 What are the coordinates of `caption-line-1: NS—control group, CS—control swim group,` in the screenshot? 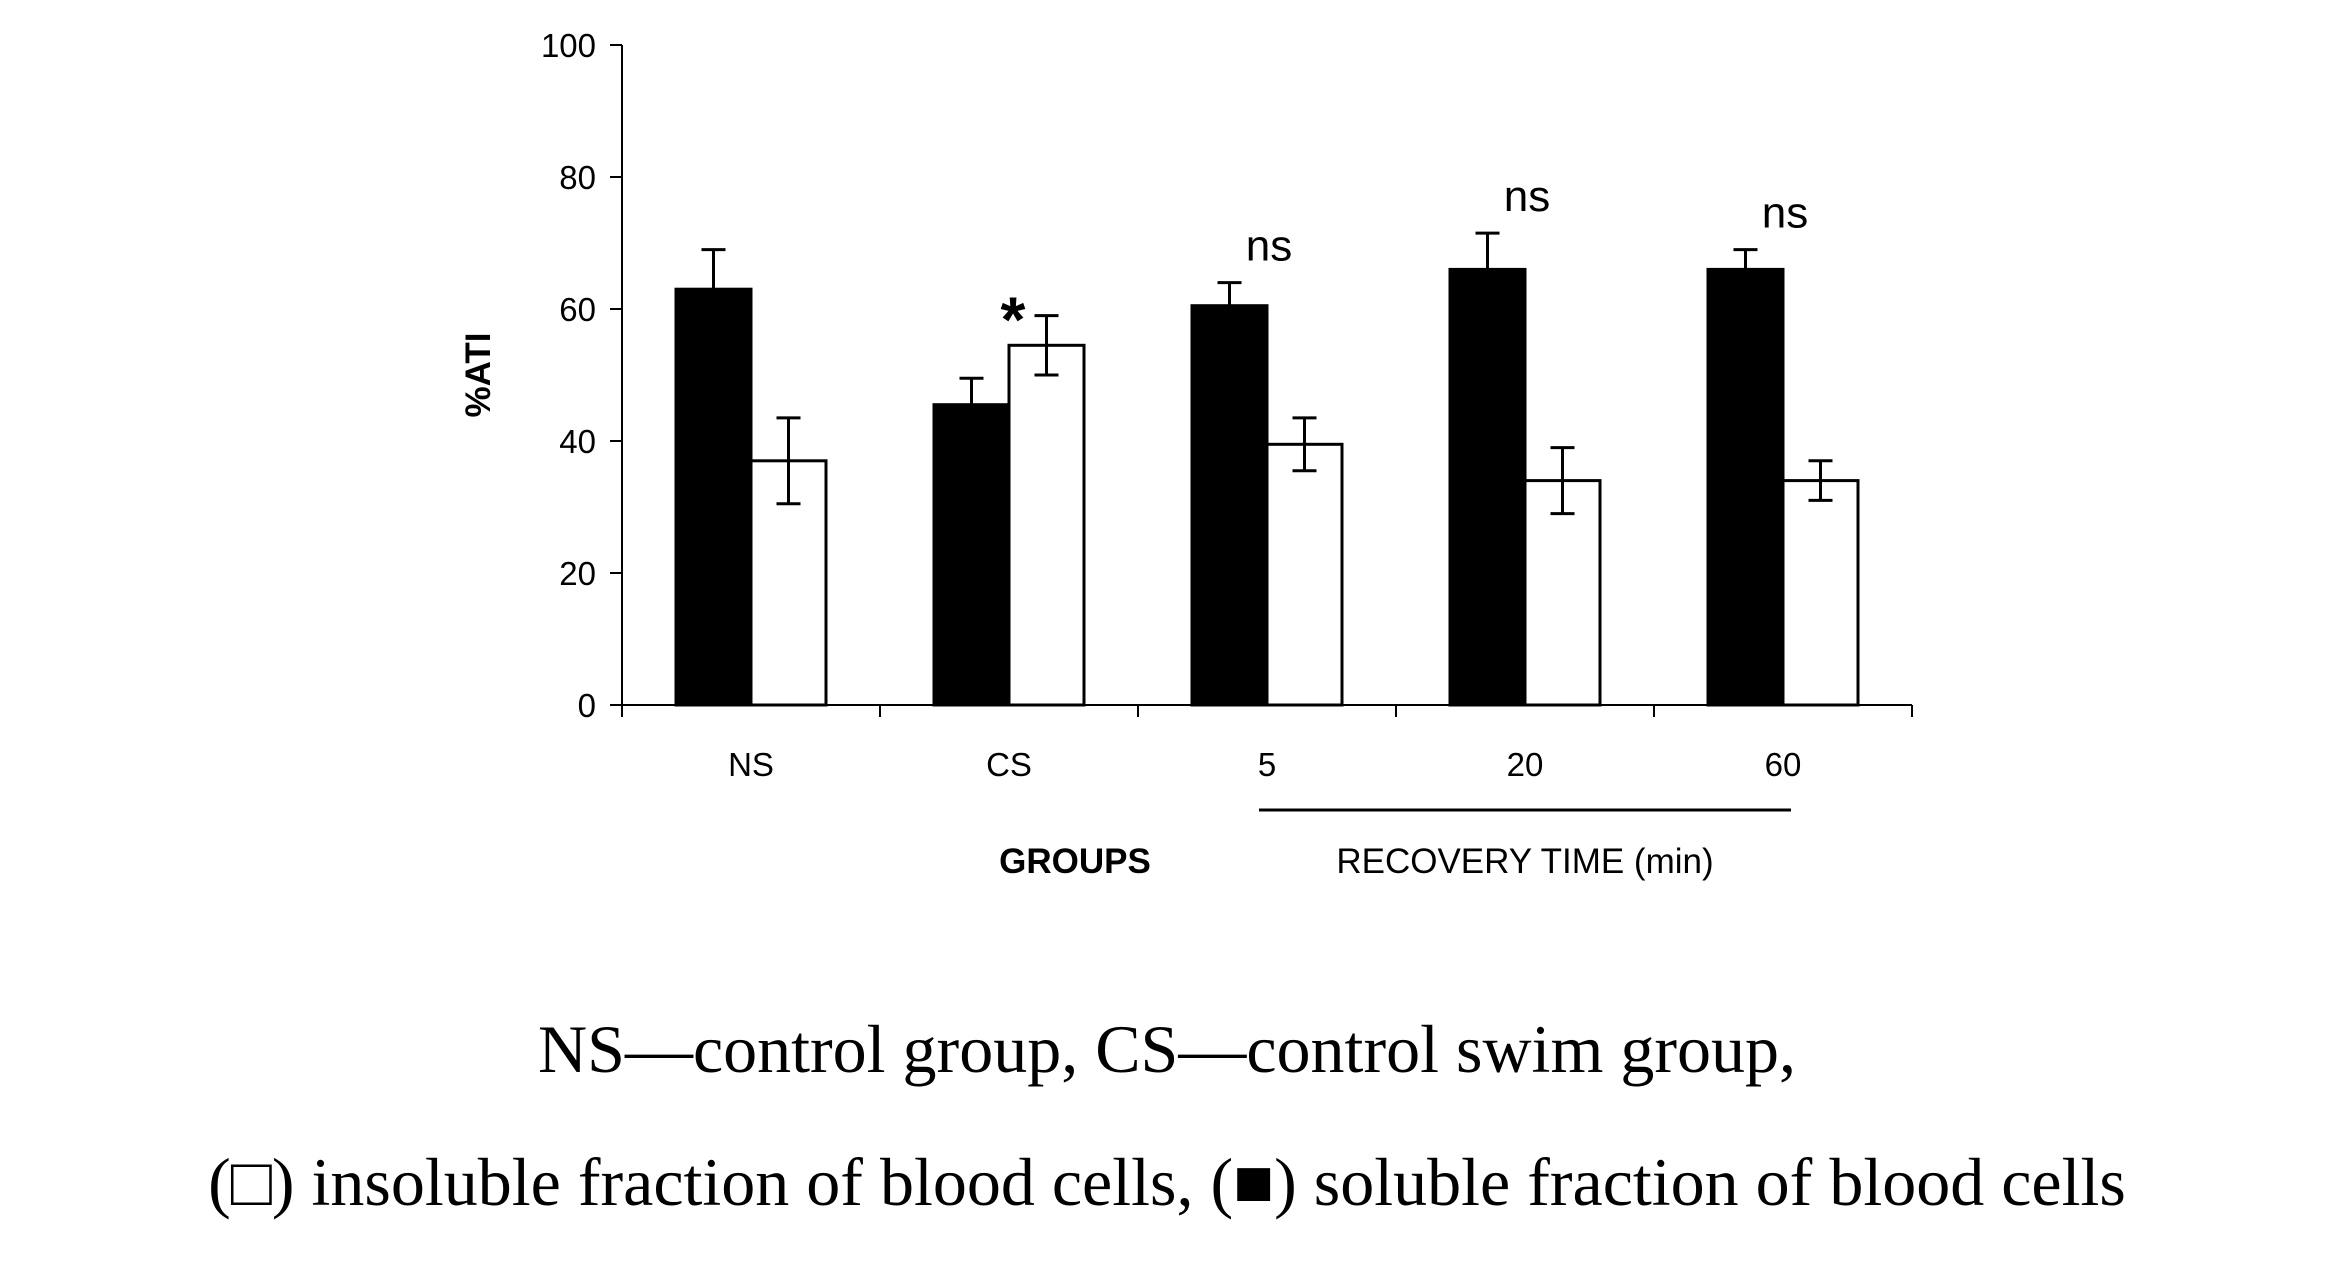 It's located at (1167, 1049).